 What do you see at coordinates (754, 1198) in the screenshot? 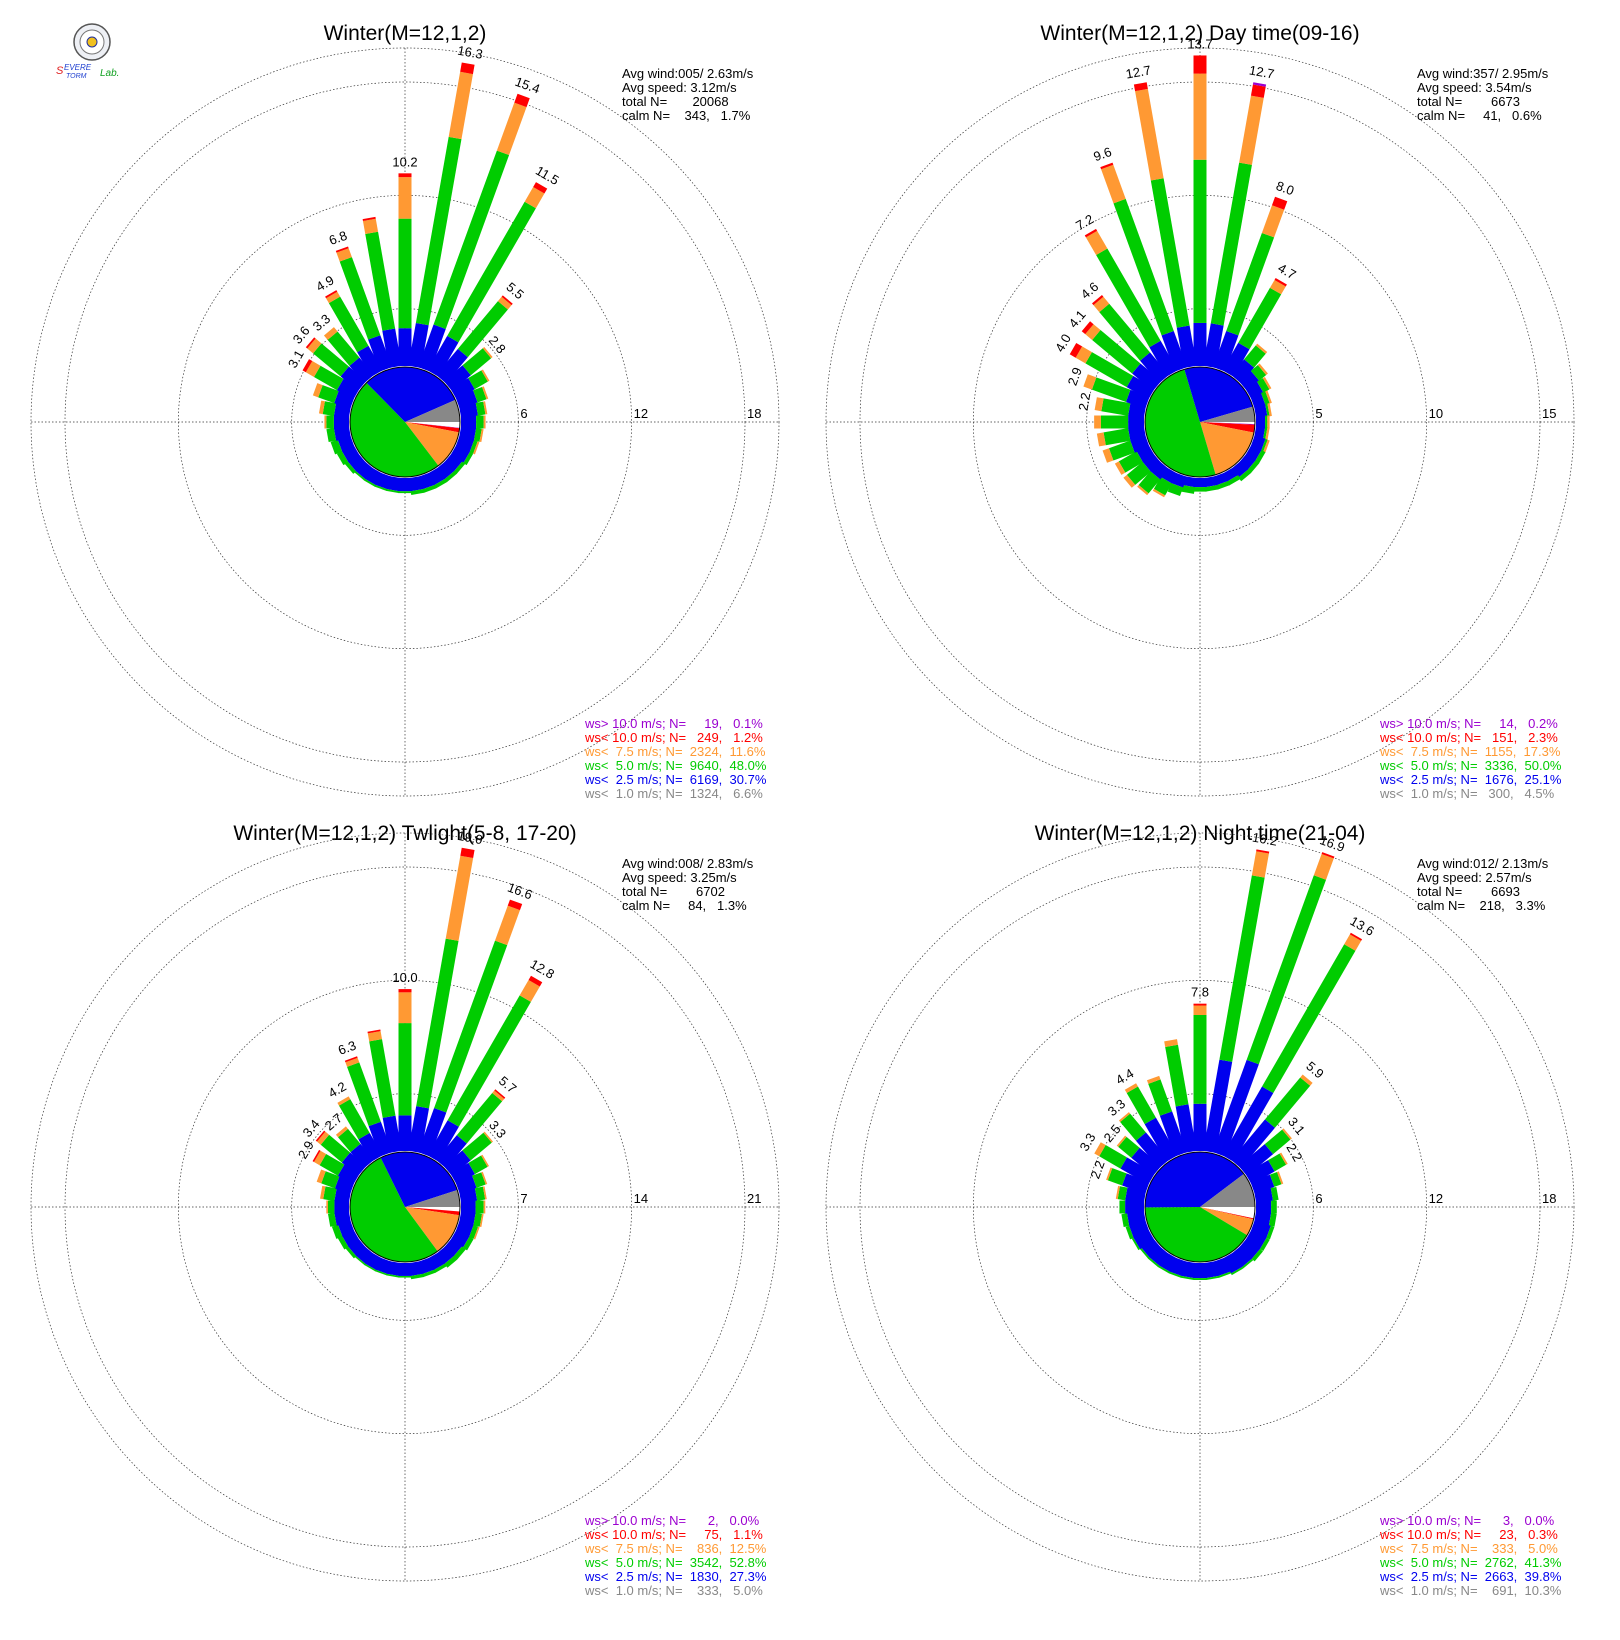
I see `ring-label: 21` at bounding box center [754, 1198].